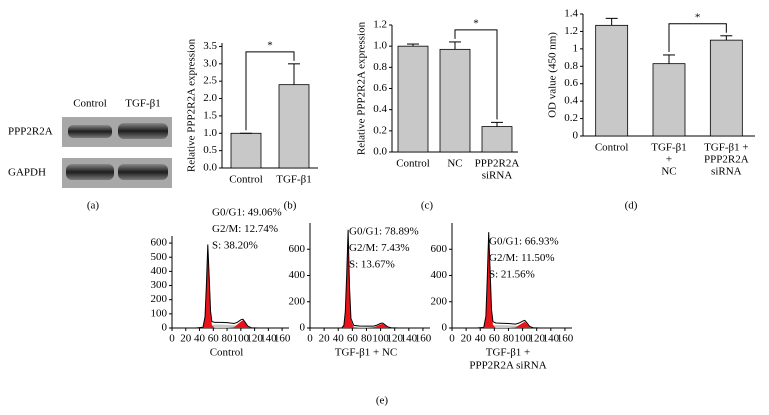 This screenshot has height=415, width=769. Describe the element at coordinates (380, 46) in the screenshot. I see `y-tick-label: 1.0` at that location.